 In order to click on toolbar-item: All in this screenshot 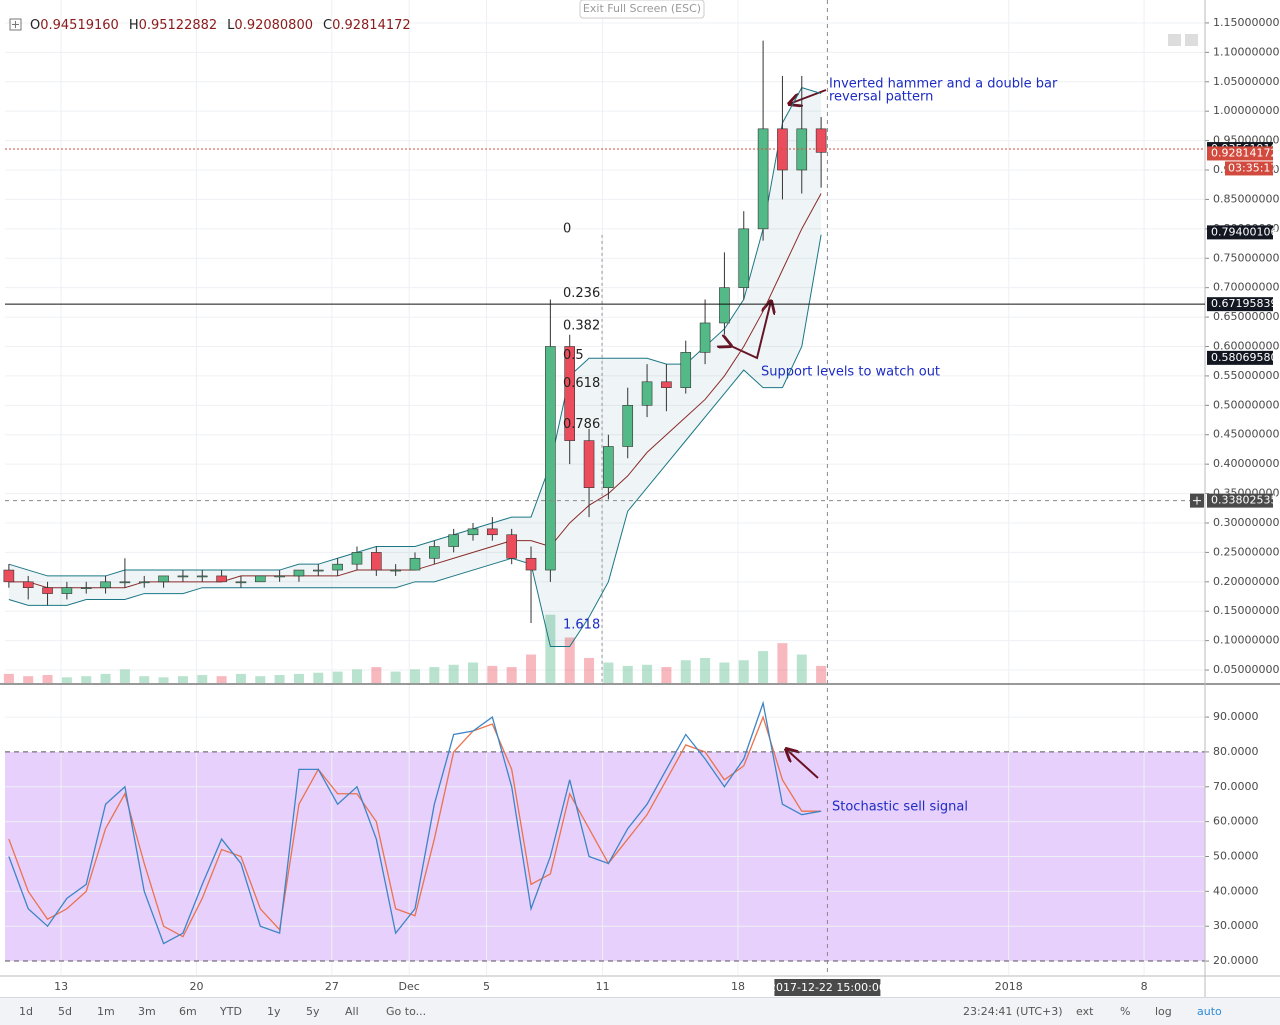, I will do `click(352, 1011)`.